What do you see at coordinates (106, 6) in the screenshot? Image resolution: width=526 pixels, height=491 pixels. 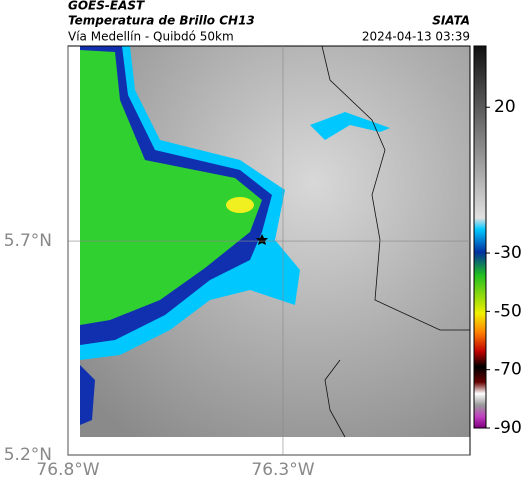 I see `source: GOES-EAST` at bounding box center [106, 6].